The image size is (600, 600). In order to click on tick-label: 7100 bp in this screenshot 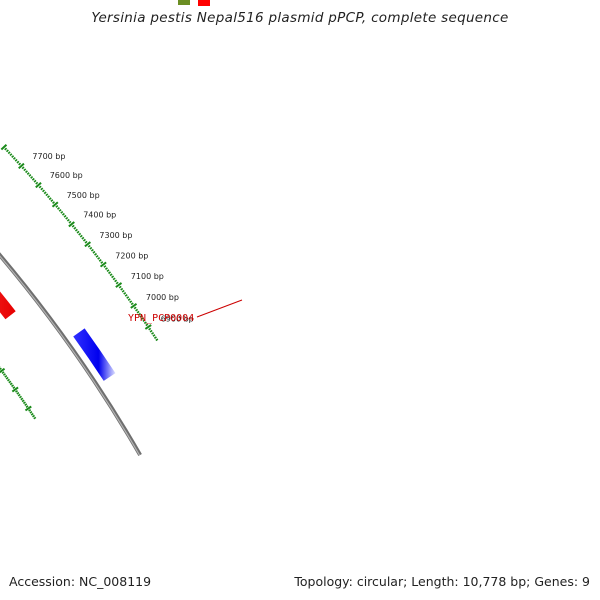, I will do `click(147, 276)`.